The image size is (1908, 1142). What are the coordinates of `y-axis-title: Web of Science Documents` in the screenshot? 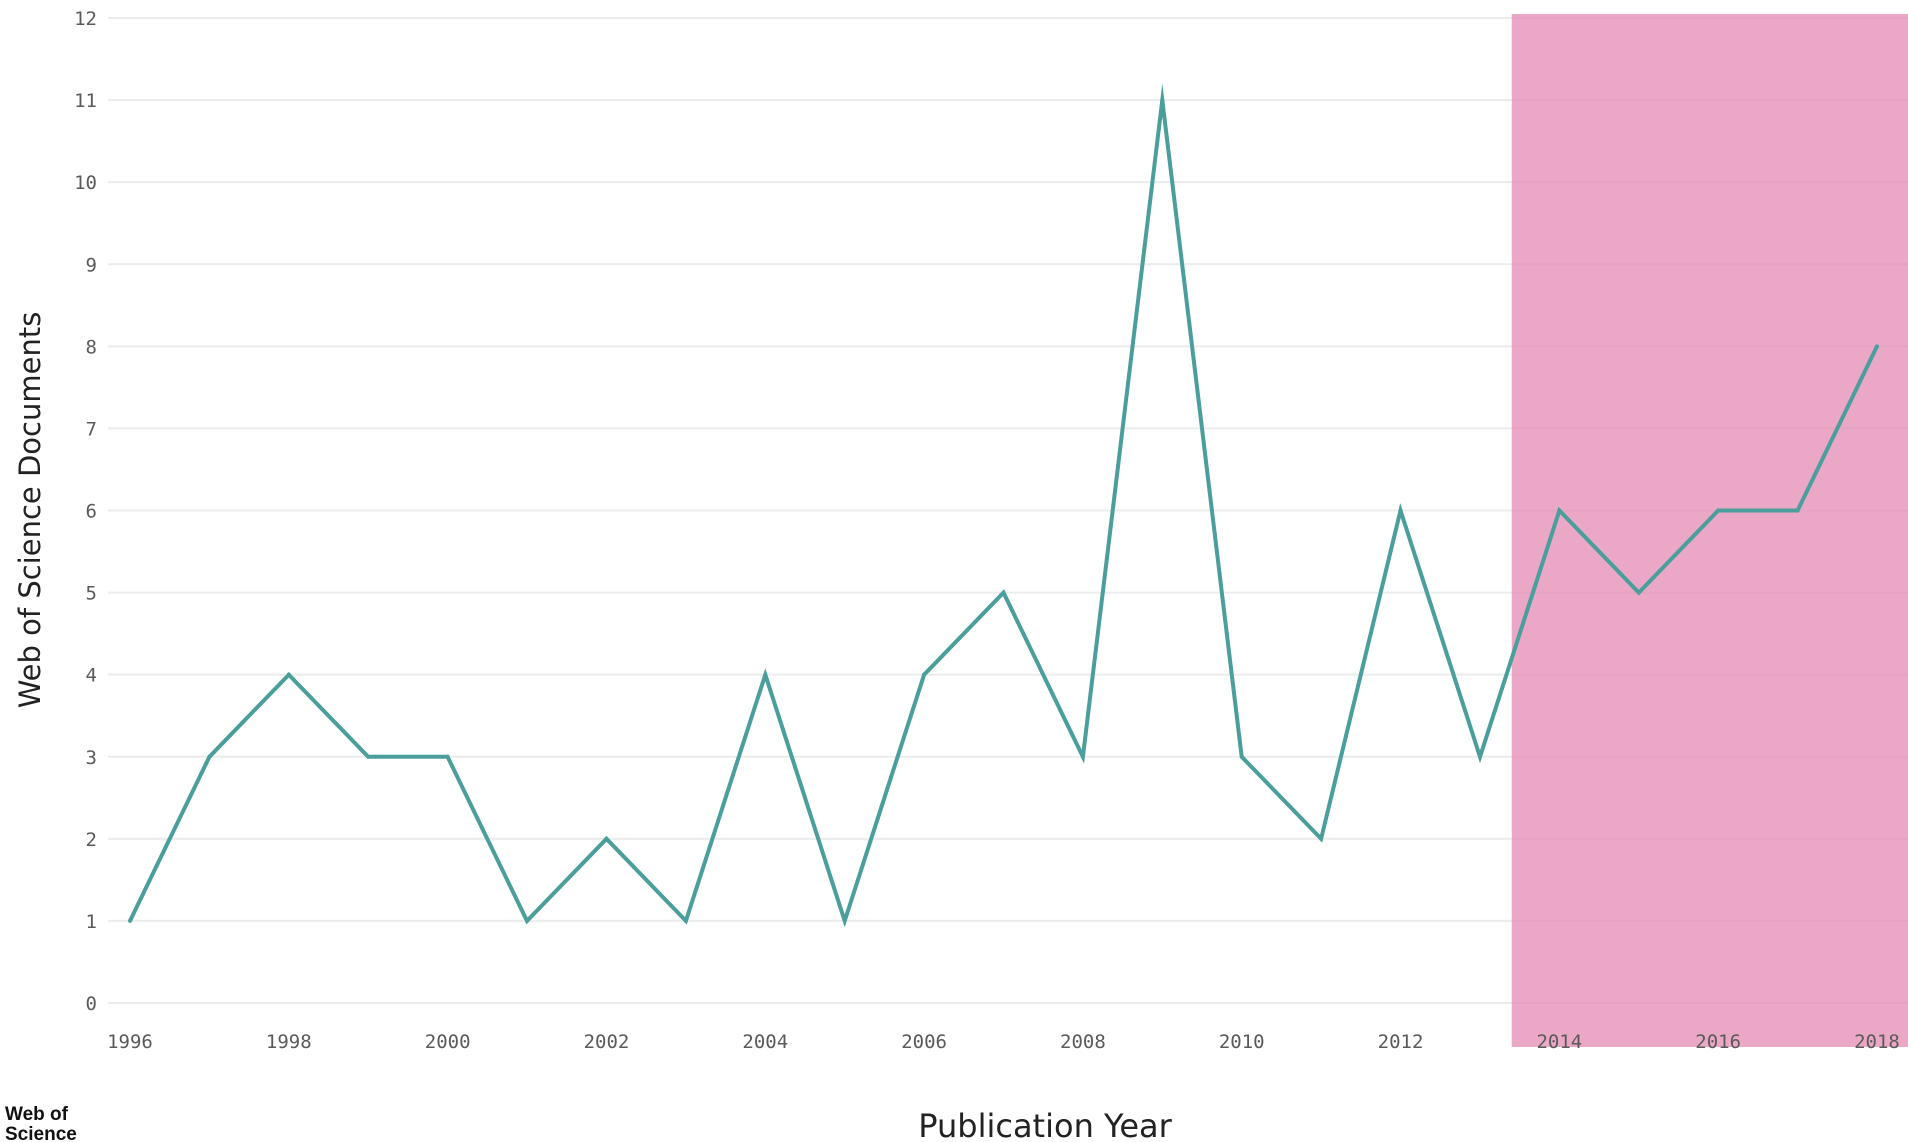 It's located at (30, 510).